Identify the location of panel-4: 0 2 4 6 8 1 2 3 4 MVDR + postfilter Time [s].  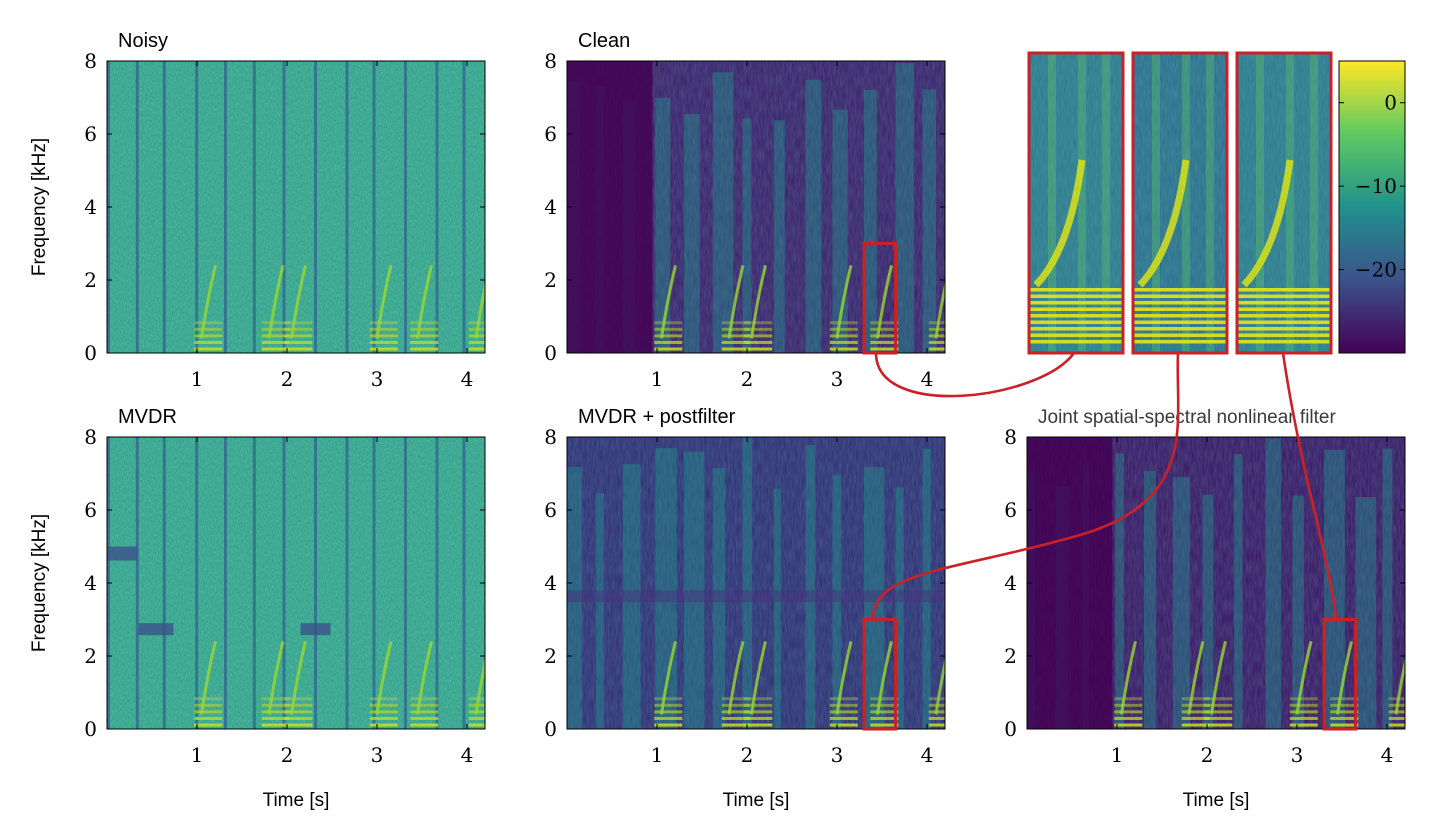
(745, 608).